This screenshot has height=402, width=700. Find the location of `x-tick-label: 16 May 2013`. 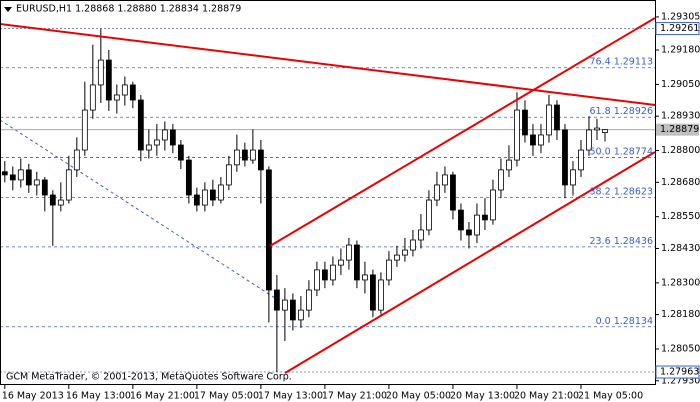

x-tick-label: 16 May 2013 is located at coordinates (33, 396).